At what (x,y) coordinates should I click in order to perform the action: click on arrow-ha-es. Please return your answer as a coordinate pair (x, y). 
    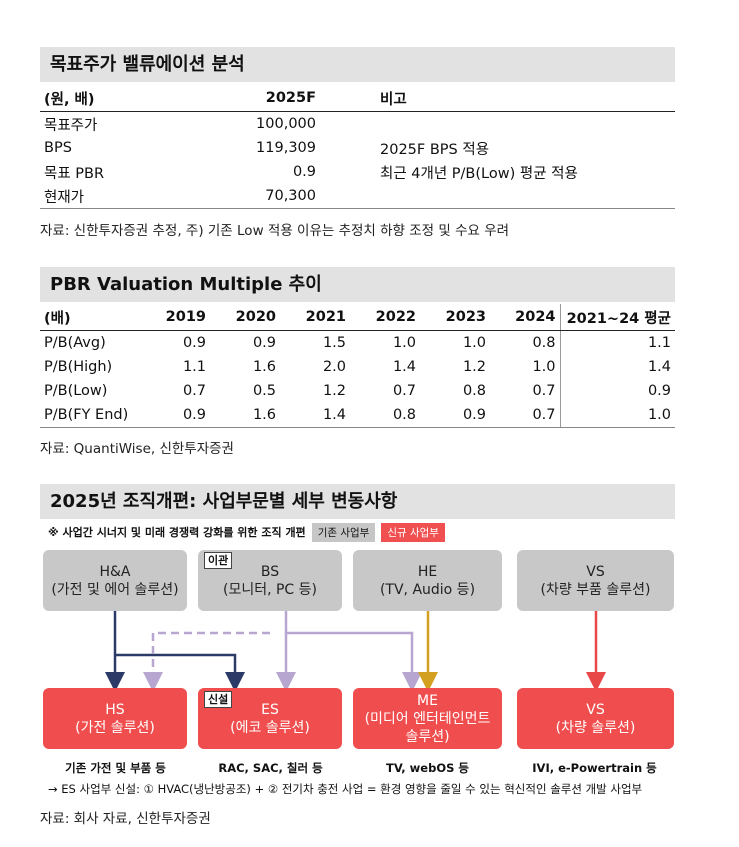
    Looking at the image, I should click on (180, 672).